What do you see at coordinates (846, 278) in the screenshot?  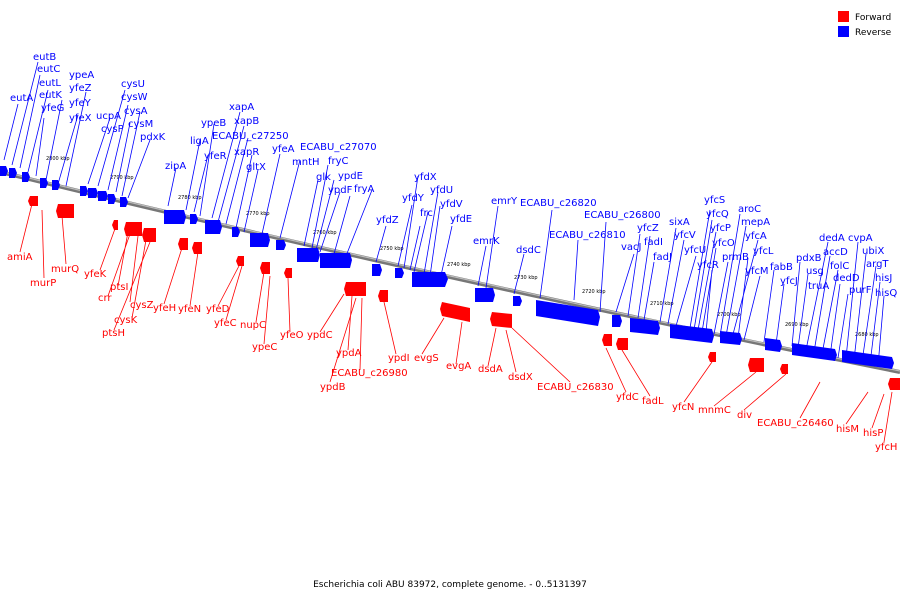 I see `gene-label-dedD: dedD` at bounding box center [846, 278].